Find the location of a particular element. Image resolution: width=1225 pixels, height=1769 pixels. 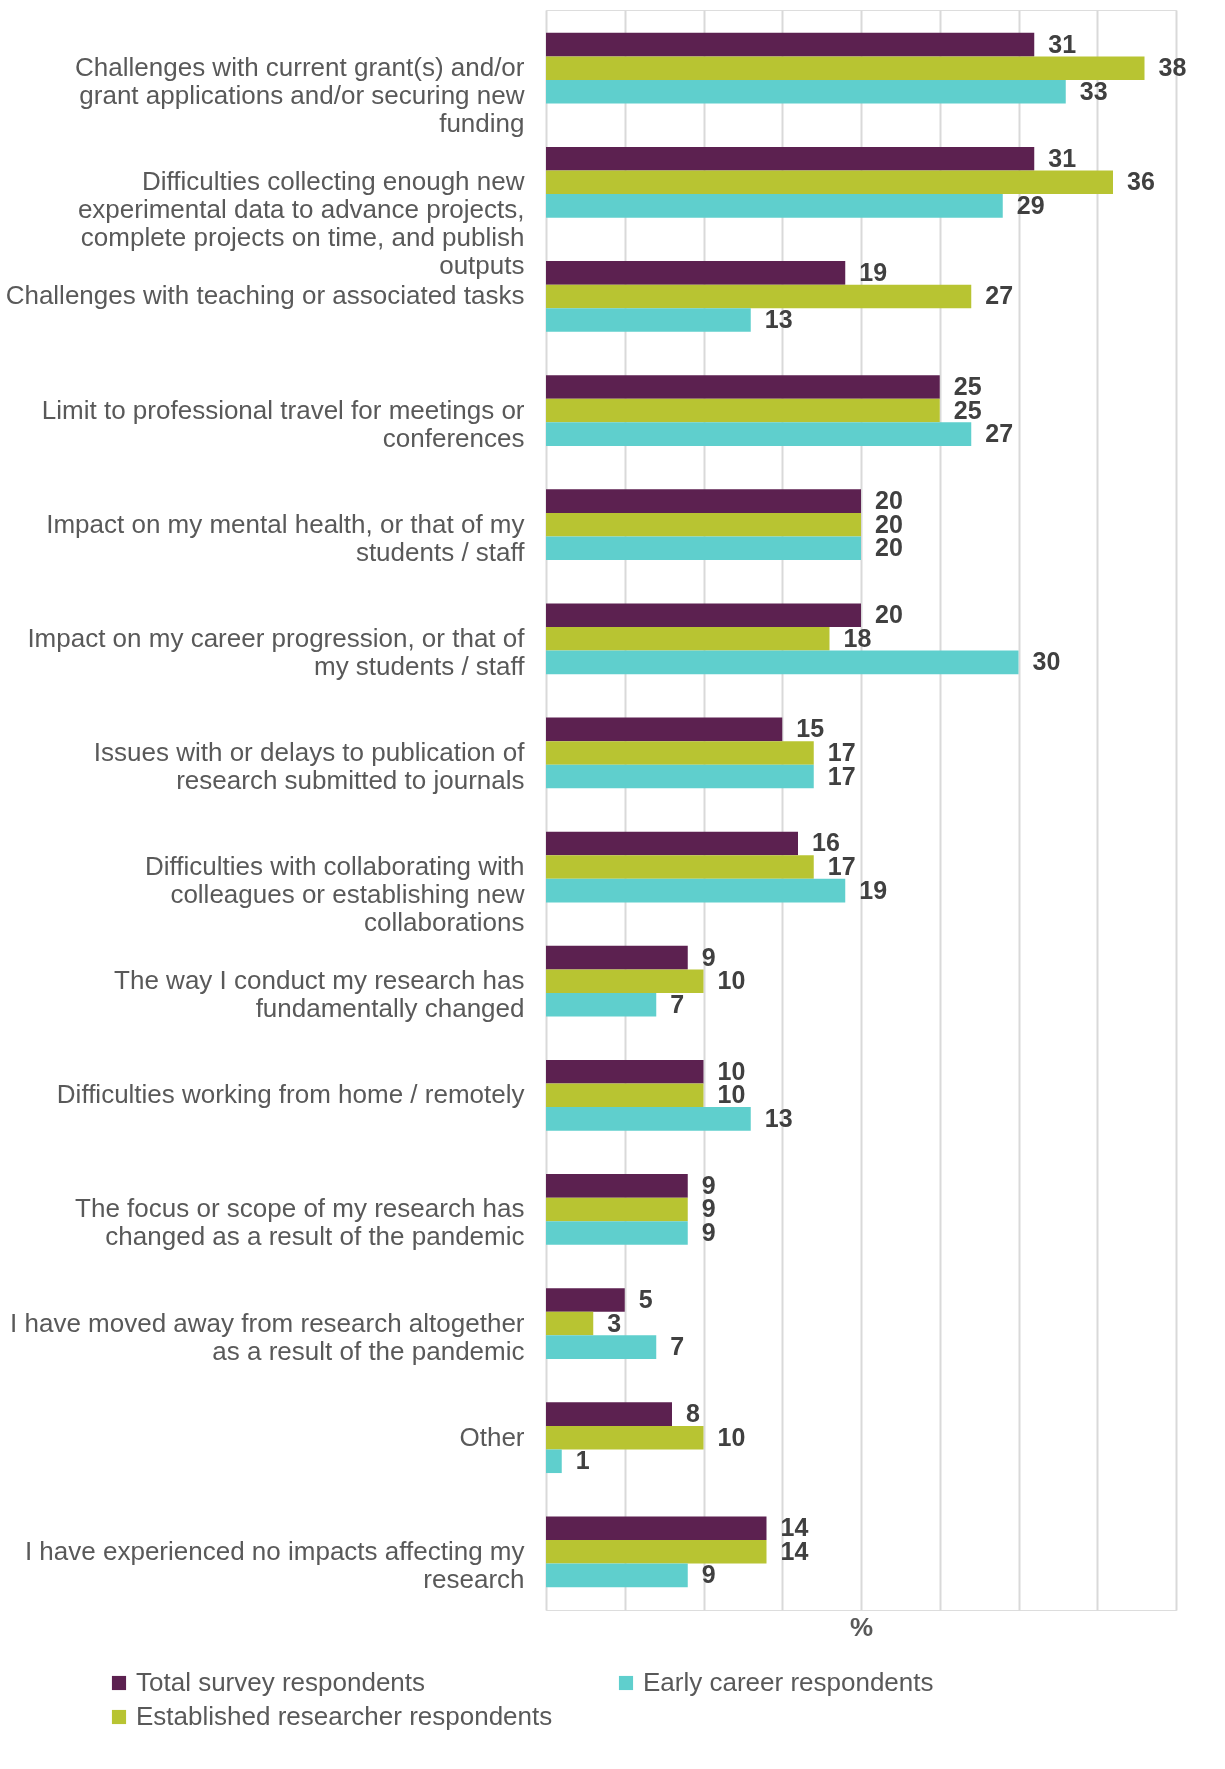

data-label: 33 is located at coordinates (1093, 90).